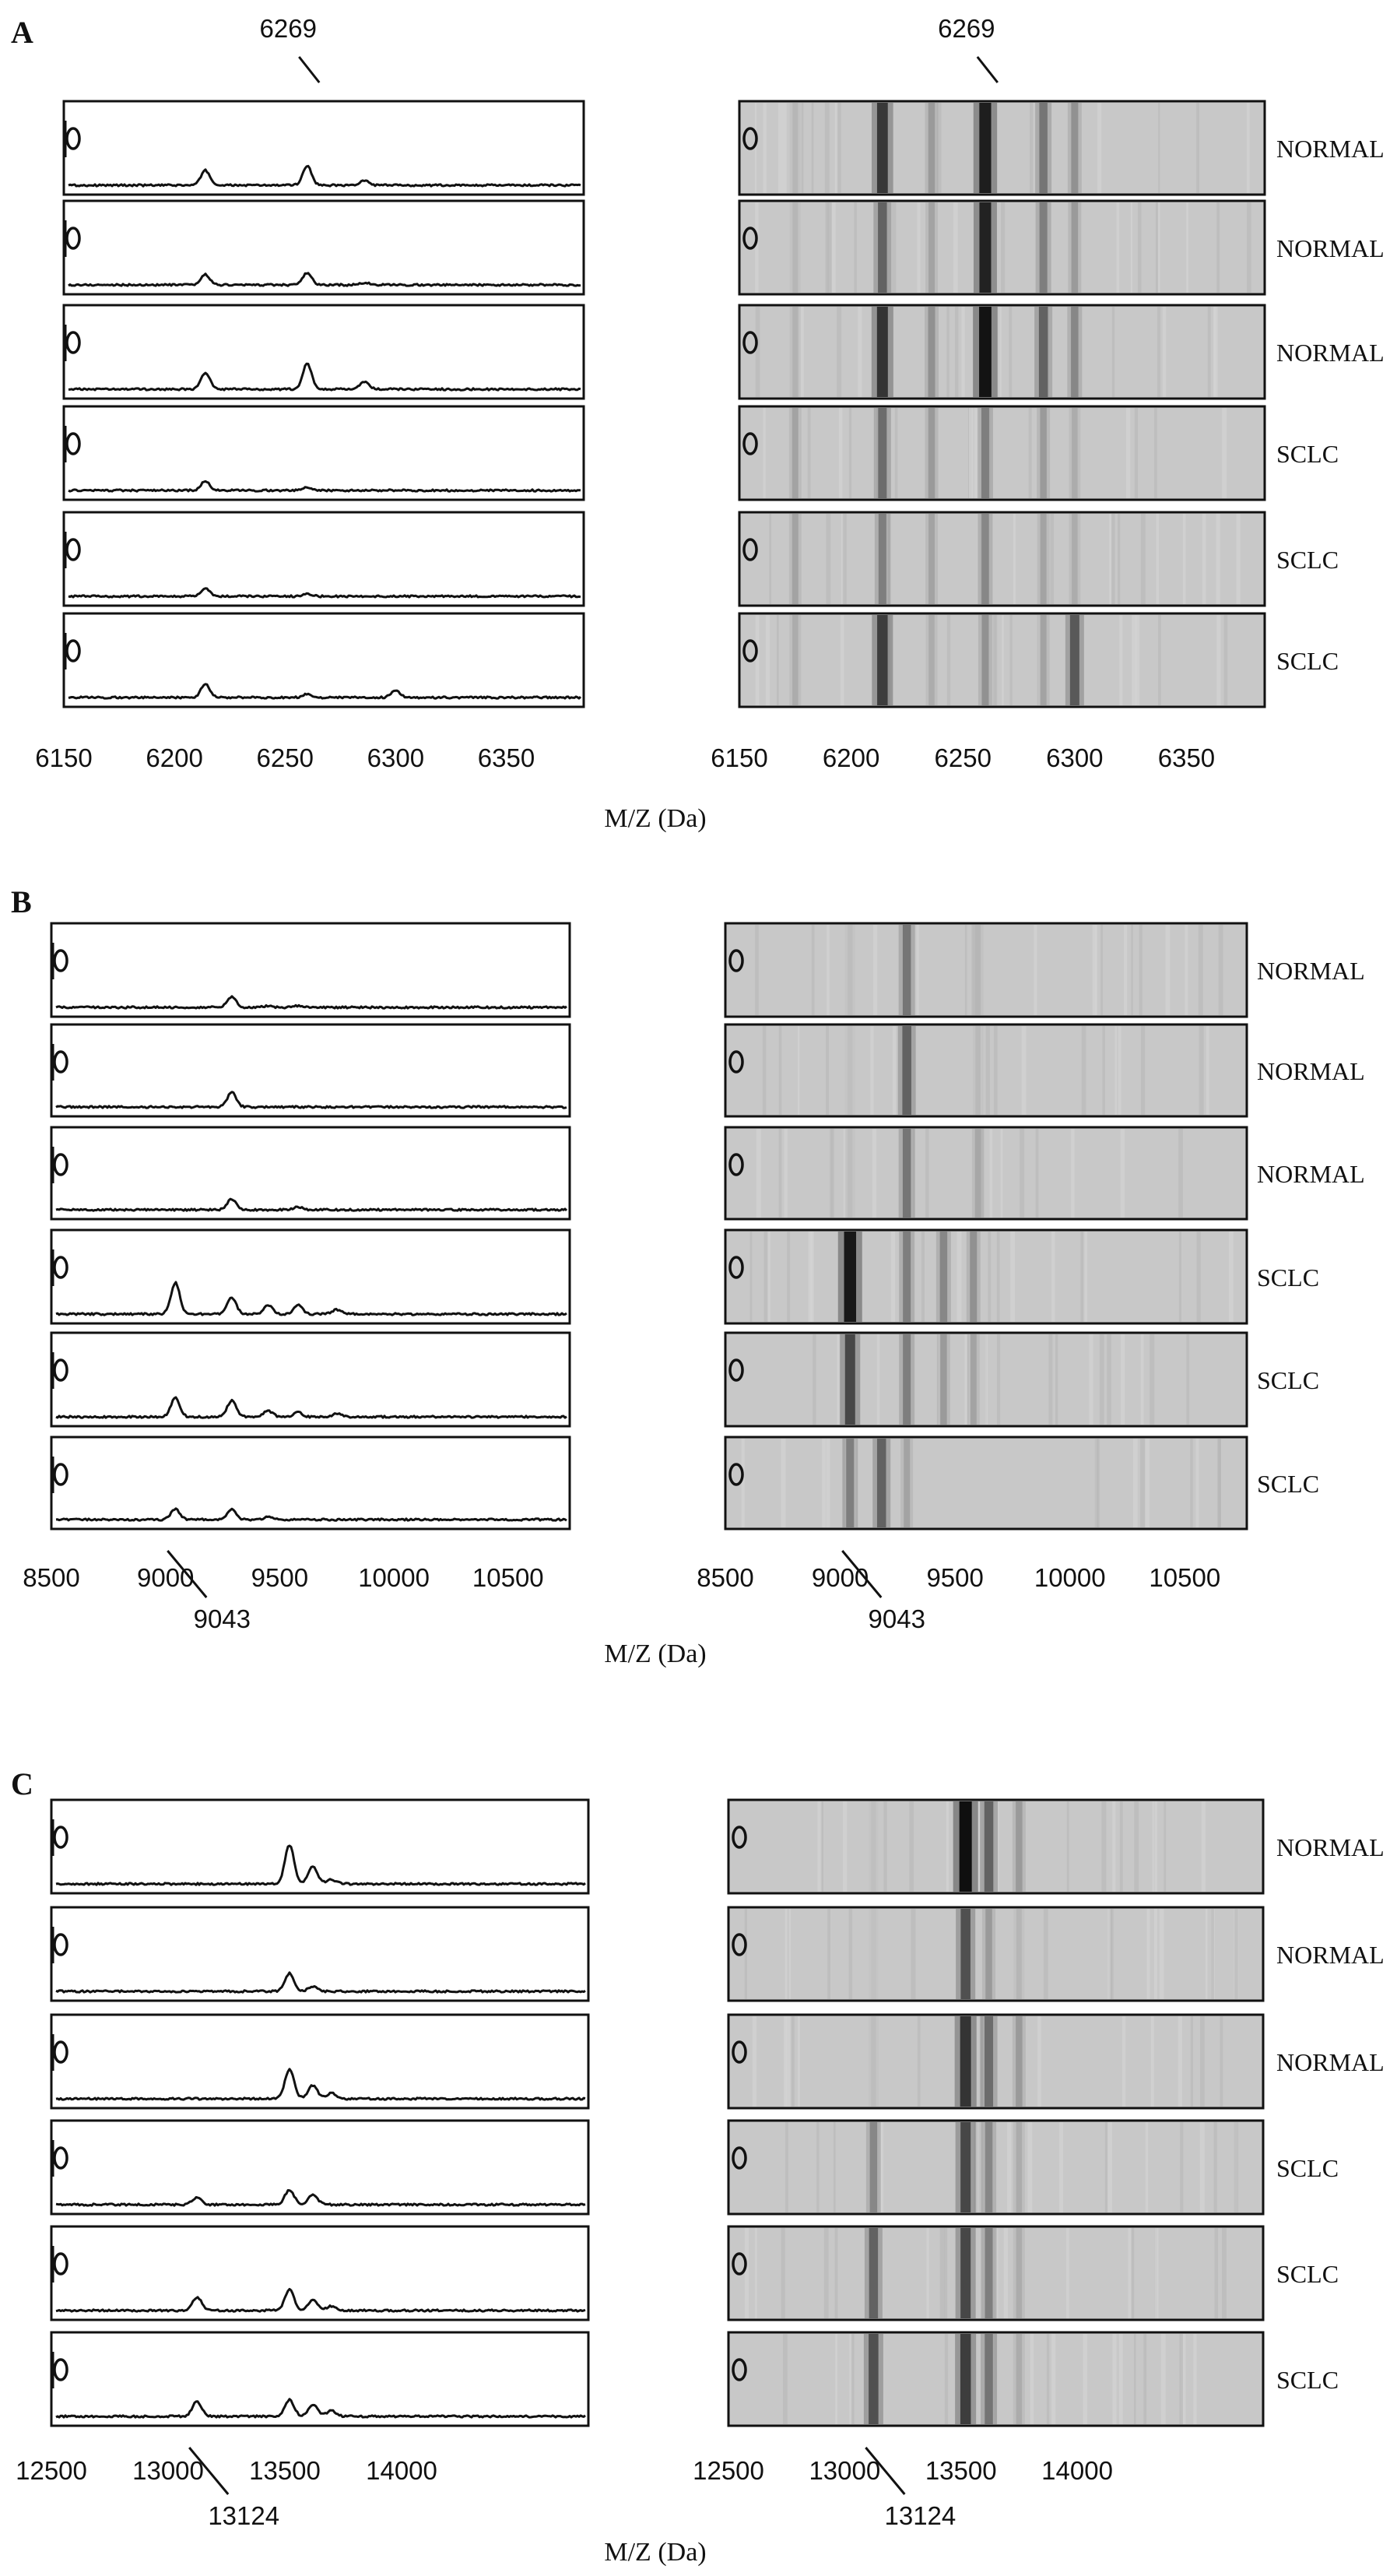  Describe the element at coordinates (1307, 560) in the screenshot. I see `row-label: SCLC` at that location.